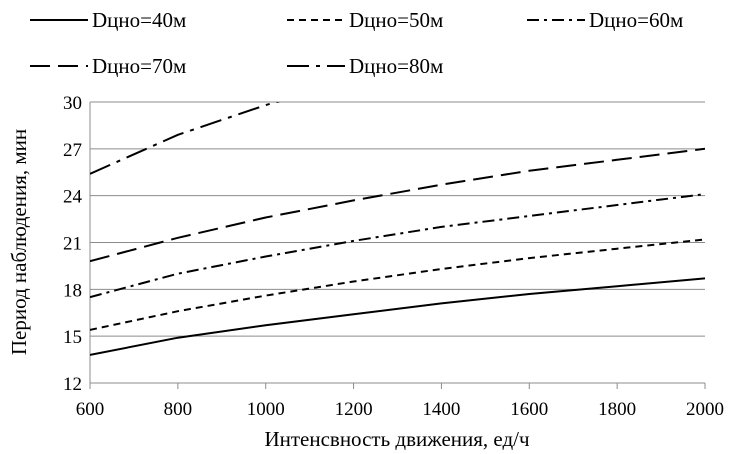 The height and width of the screenshot is (454, 730). What do you see at coordinates (73, 197) in the screenshot?
I see `y-tick-label: 24` at bounding box center [73, 197].